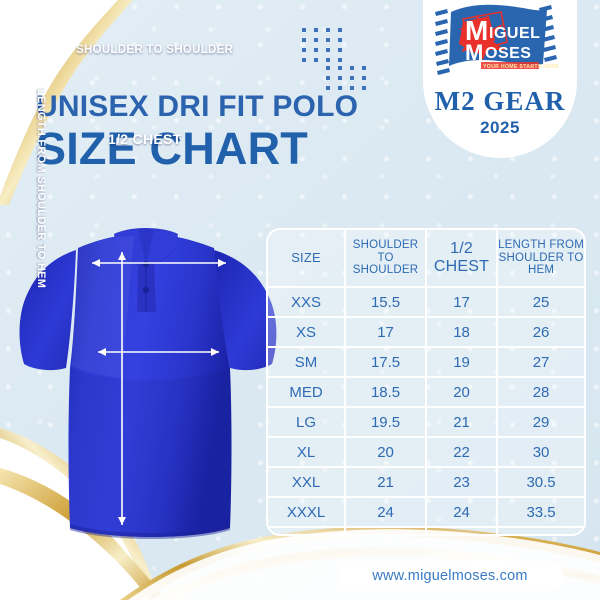 The height and width of the screenshot is (600, 600). What do you see at coordinates (307, 302) in the screenshot?
I see `cell-size: XXS` at bounding box center [307, 302].